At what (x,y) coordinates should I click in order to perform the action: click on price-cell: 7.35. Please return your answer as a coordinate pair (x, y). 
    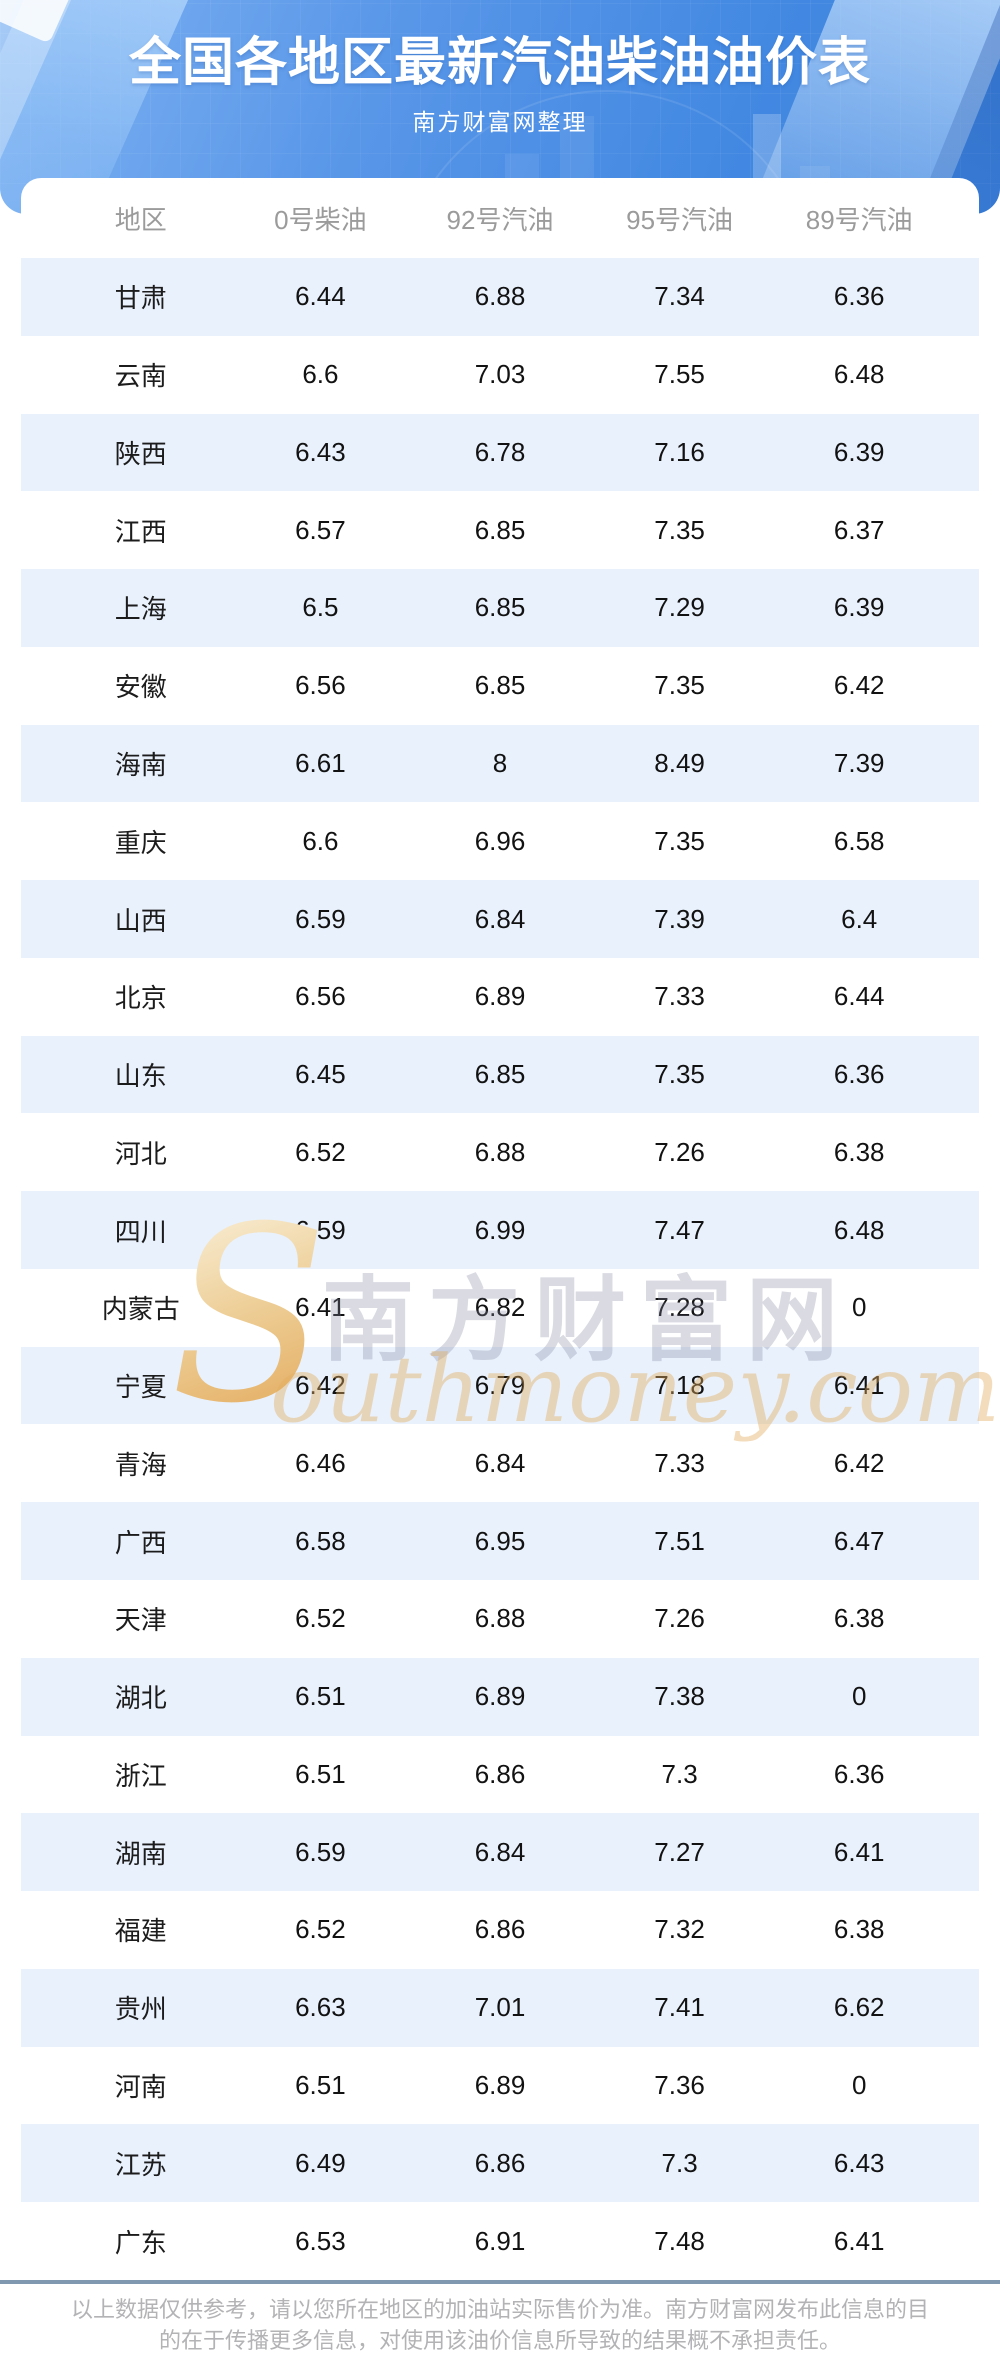
    Looking at the image, I should click on (679, 685).